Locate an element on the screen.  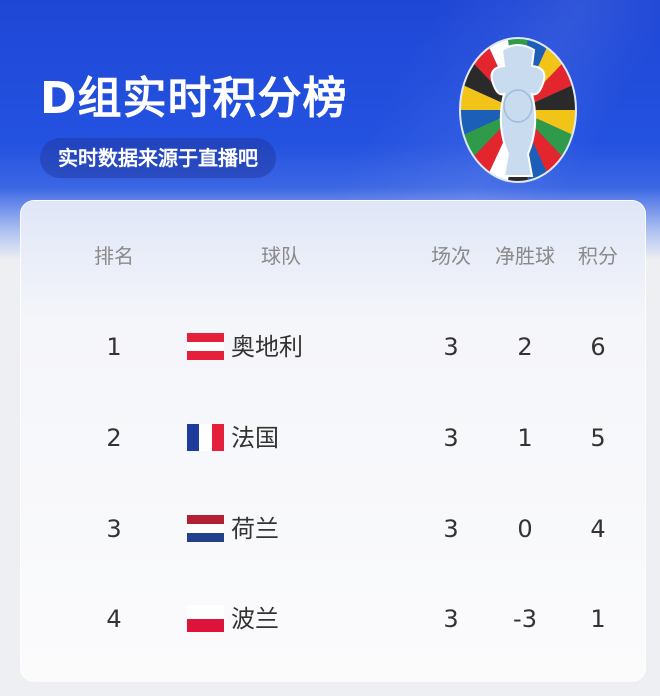
rank: 2 is located at coordinates (114, 438).